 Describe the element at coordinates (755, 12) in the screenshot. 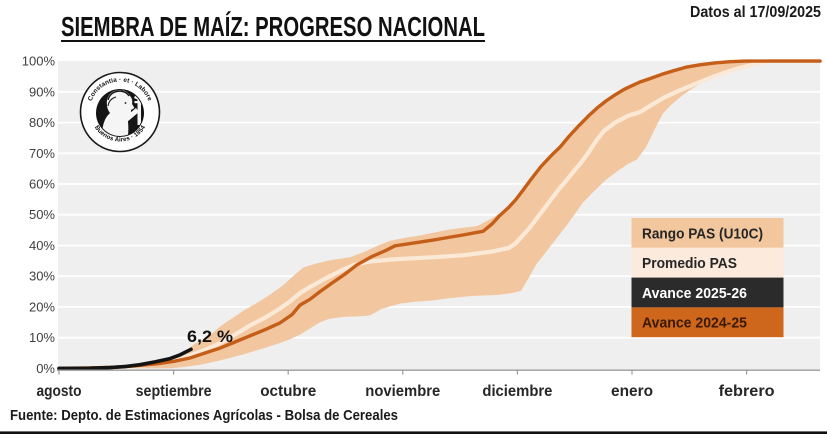

I see `svg-text: Datos al 17/09/2025` at that location.